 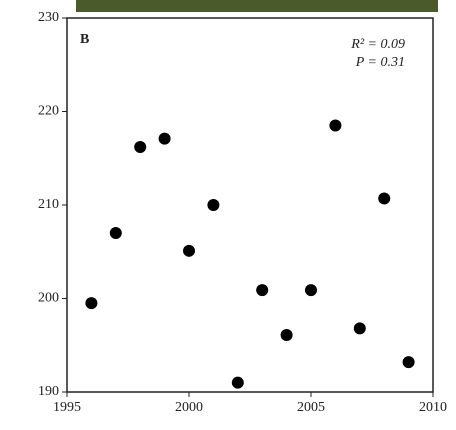 I want to click on x-tick-label: 1995, so click(x=67, y=407).